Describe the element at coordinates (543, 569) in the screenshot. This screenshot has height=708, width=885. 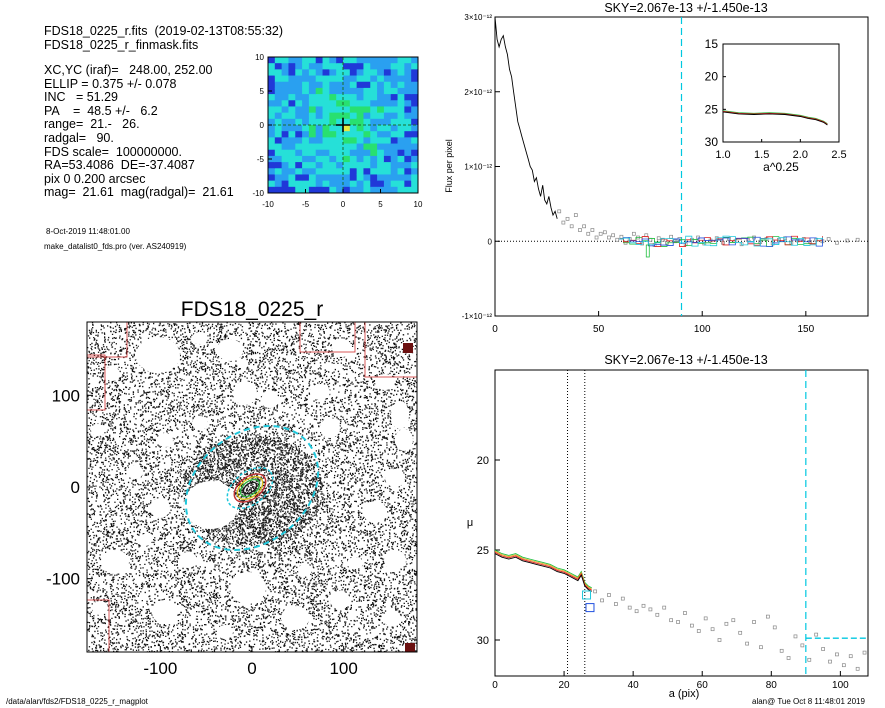
I see `sb-series-line` at that location.